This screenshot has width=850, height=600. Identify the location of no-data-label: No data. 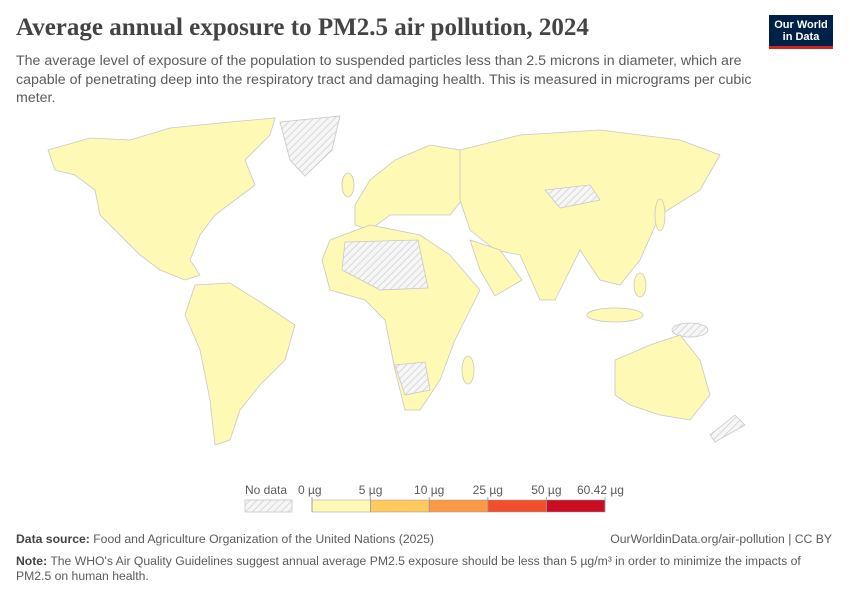
(266, 490).